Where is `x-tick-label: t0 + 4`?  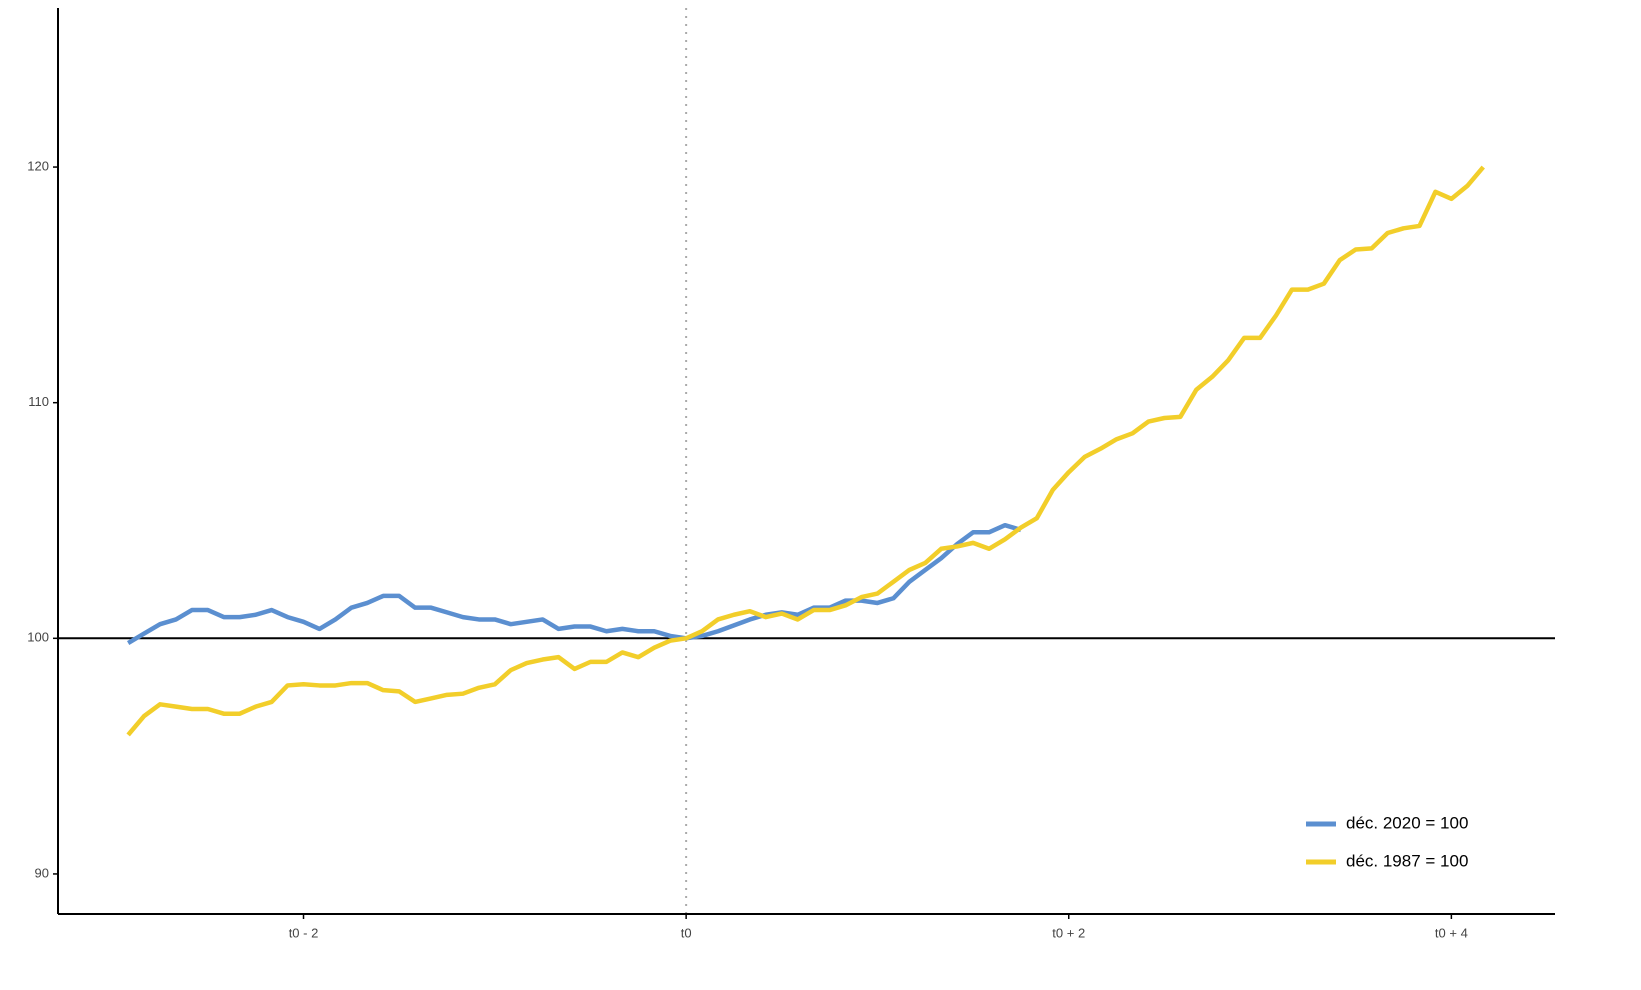 x-tick-label: t0 + 4 is located at coordinates (1451, 932).